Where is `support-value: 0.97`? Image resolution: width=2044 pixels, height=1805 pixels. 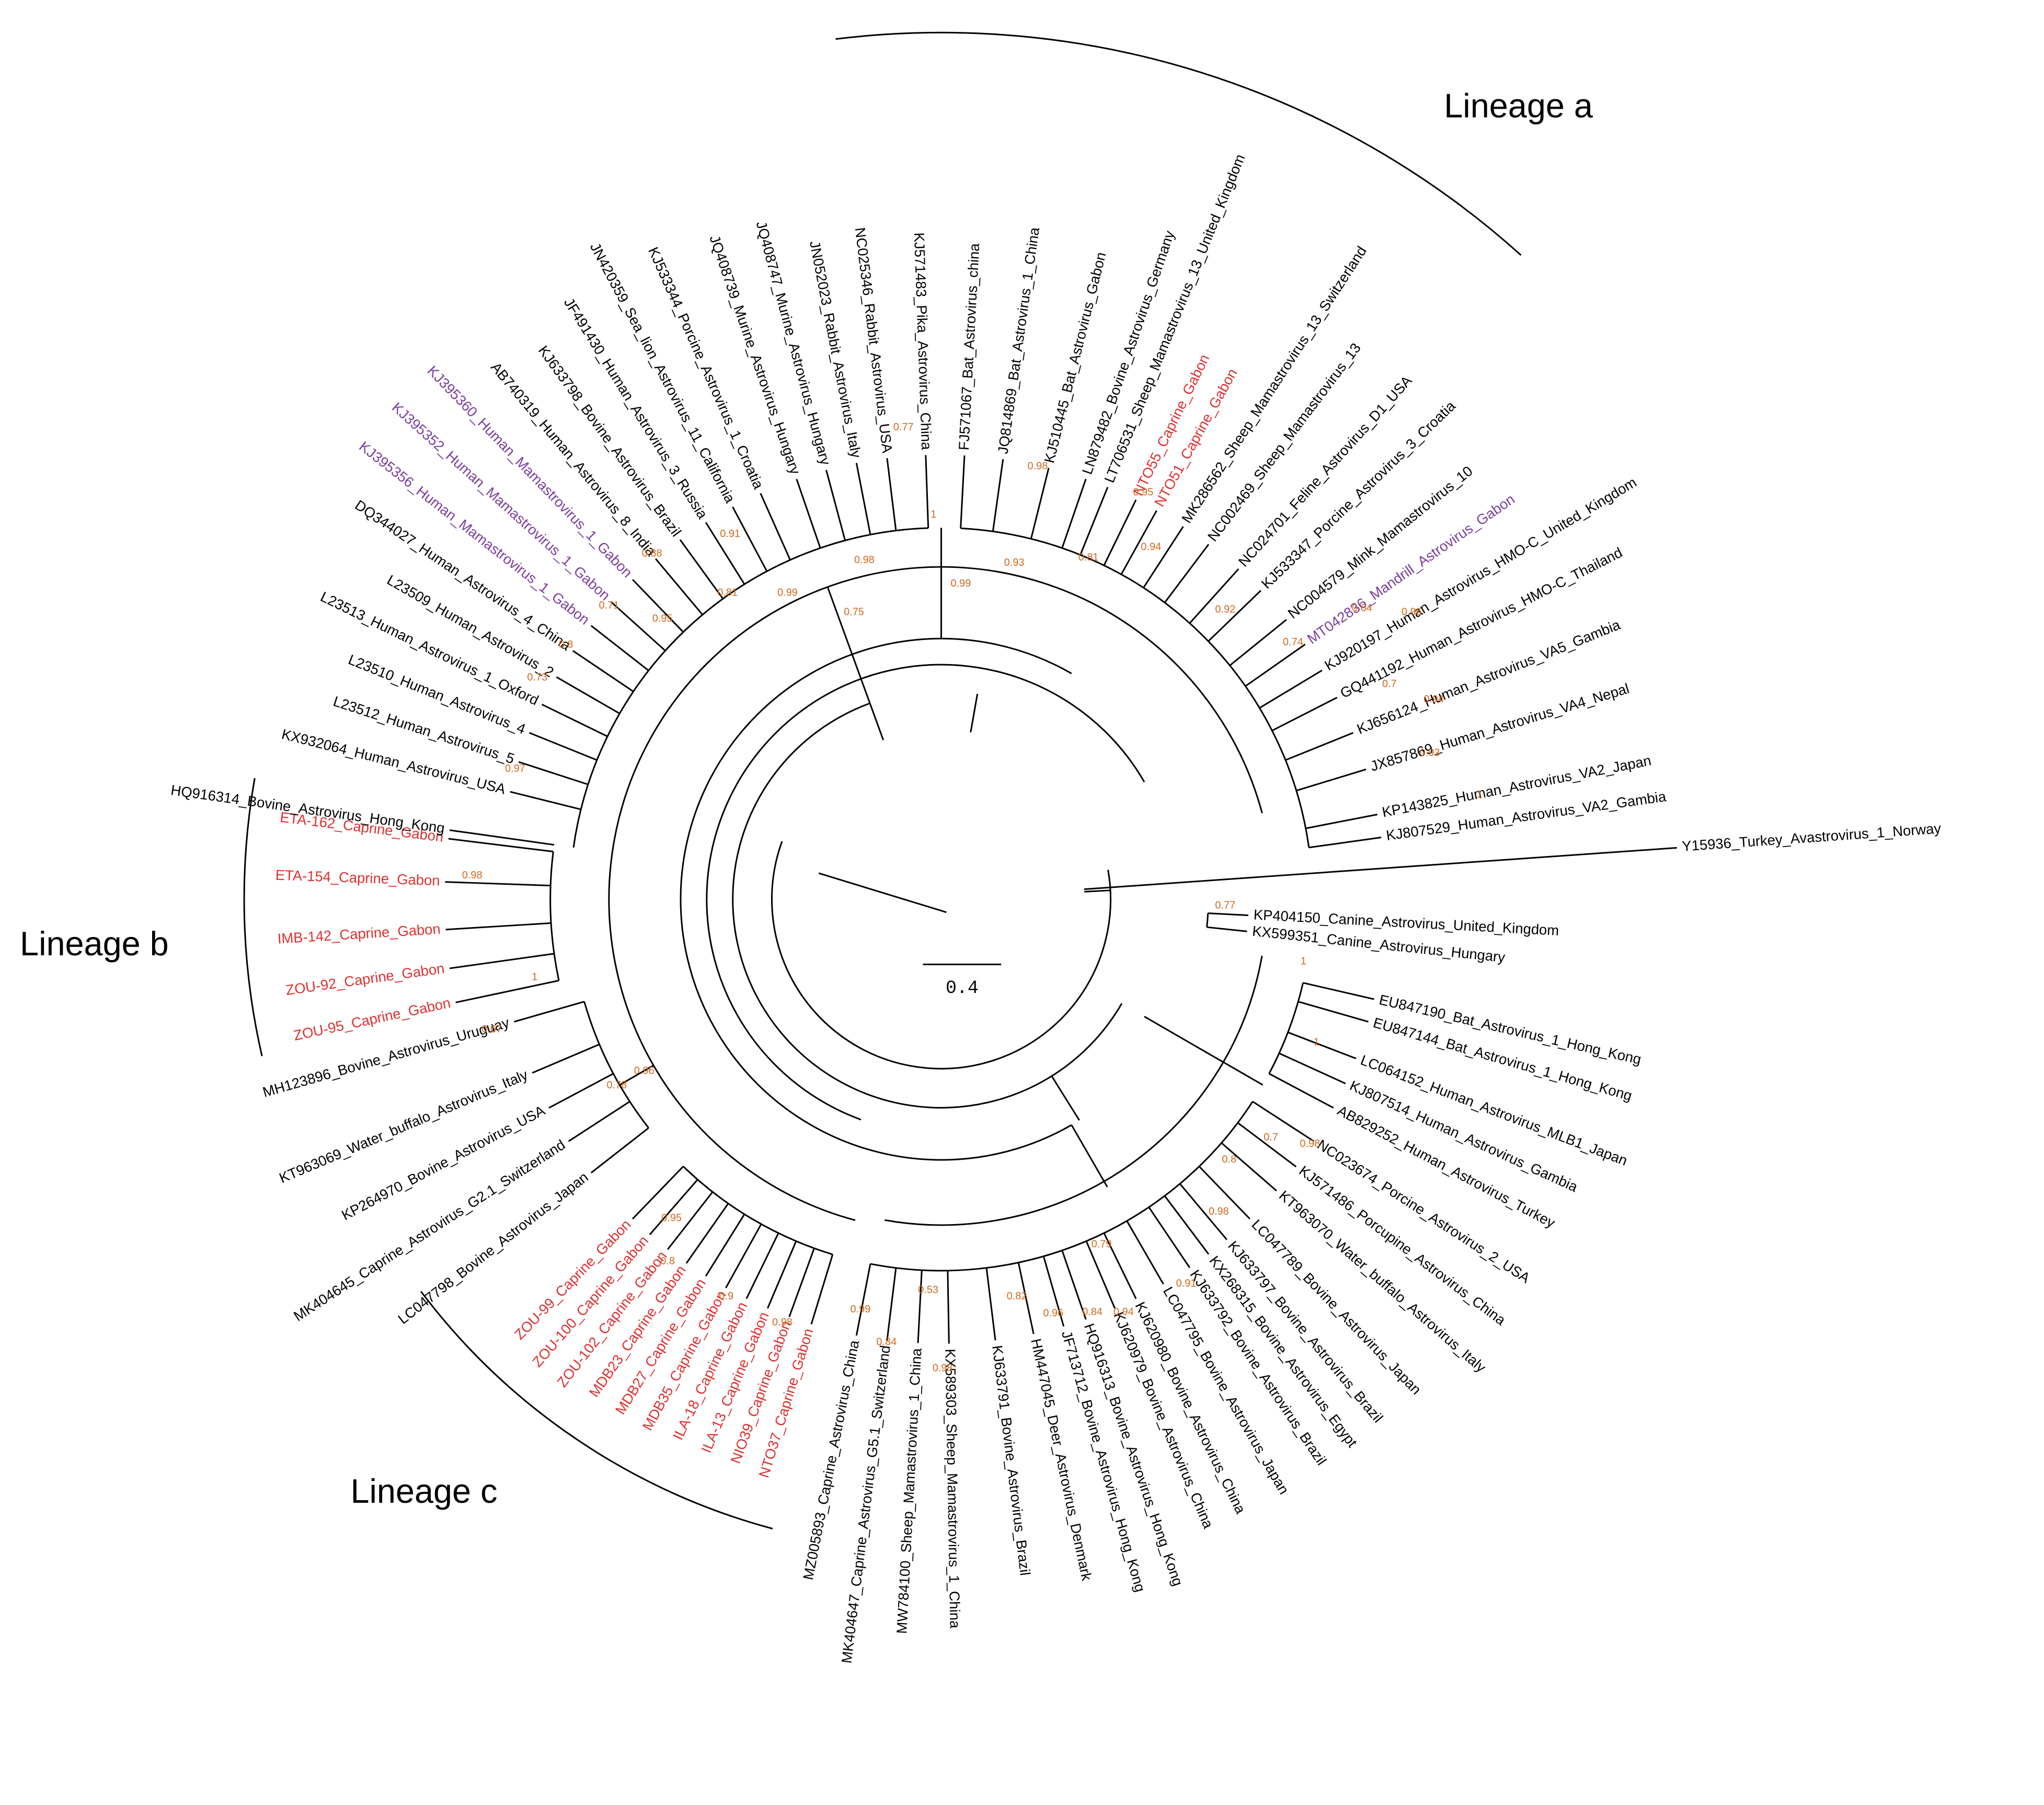
support-value: 0.97 is located at coordinates (515, 768).